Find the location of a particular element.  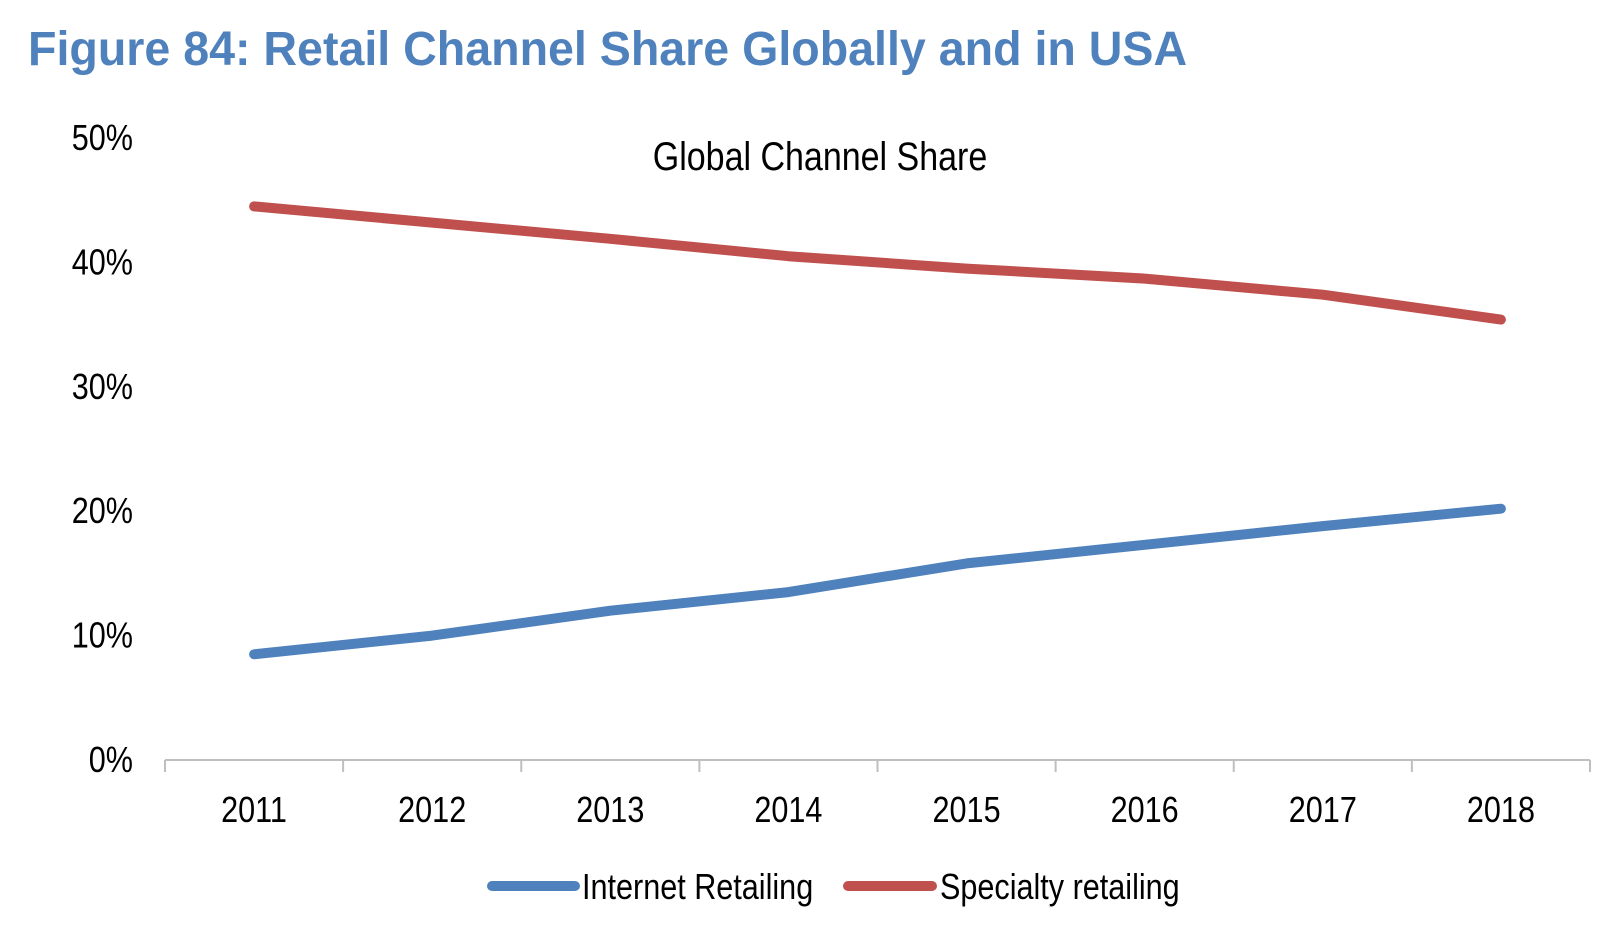

y-tick-label: 10% is located at coordinates (102, 636).